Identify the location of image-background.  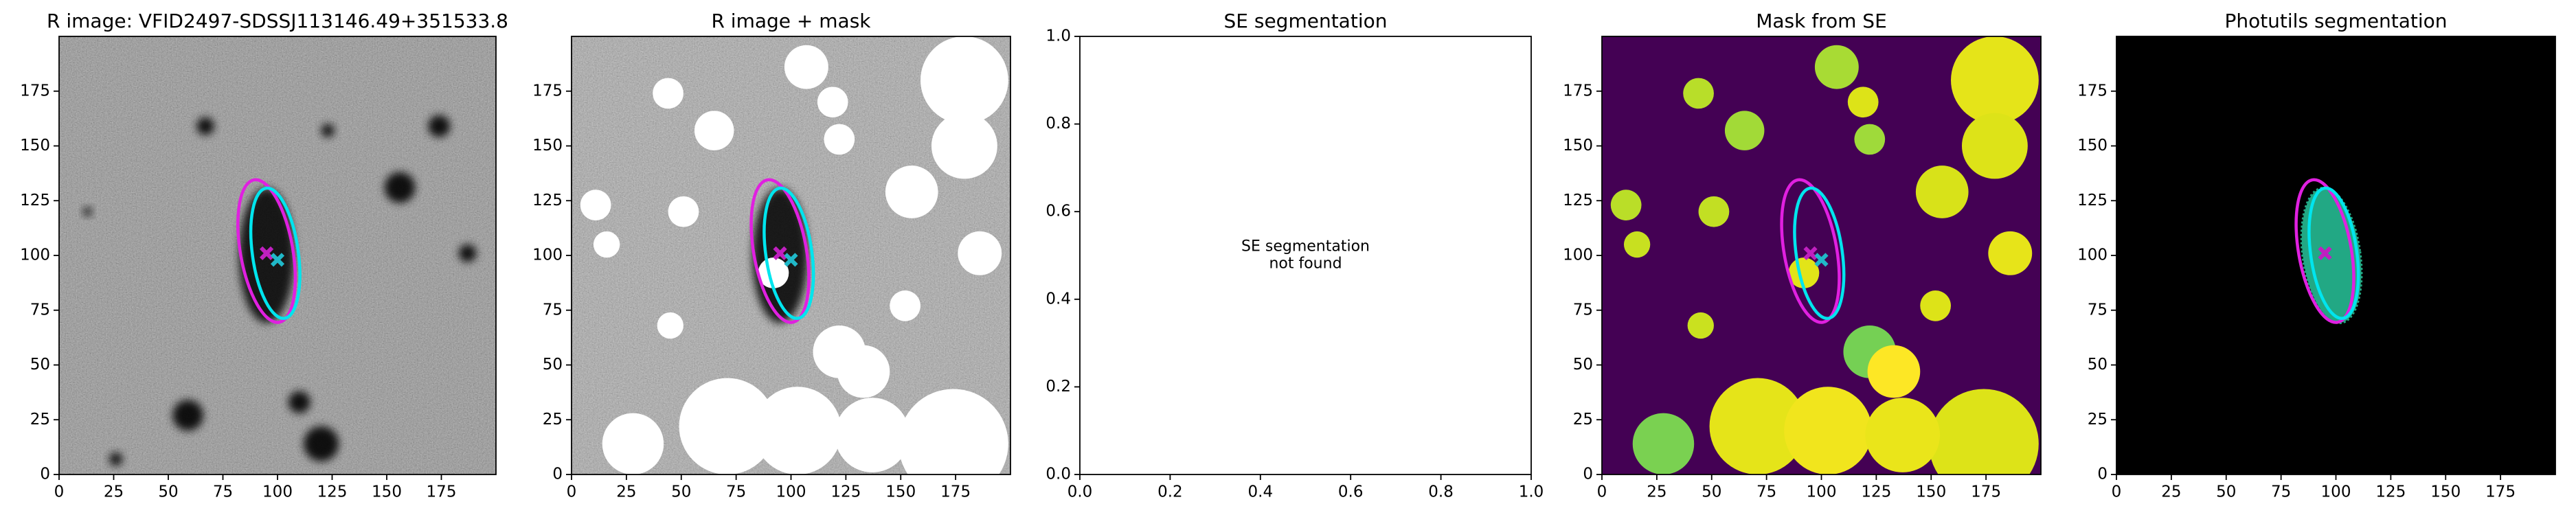
(1305, 255).